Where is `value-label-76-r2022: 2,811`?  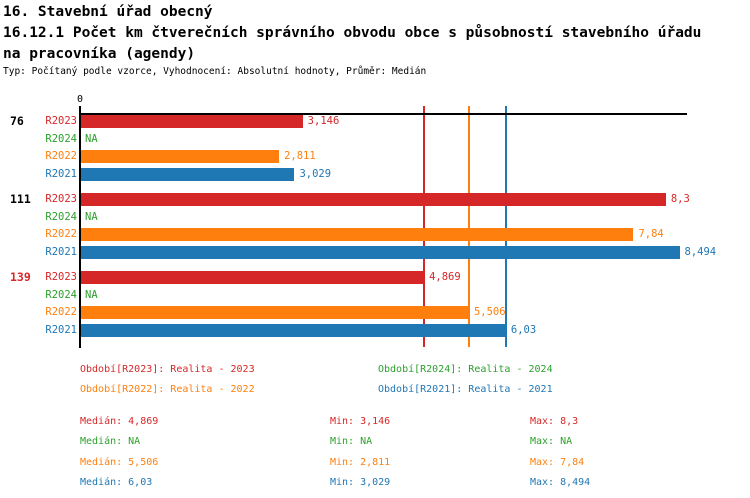 value-label-76-r2022: 2,811 is located at coordinates (300, 156).